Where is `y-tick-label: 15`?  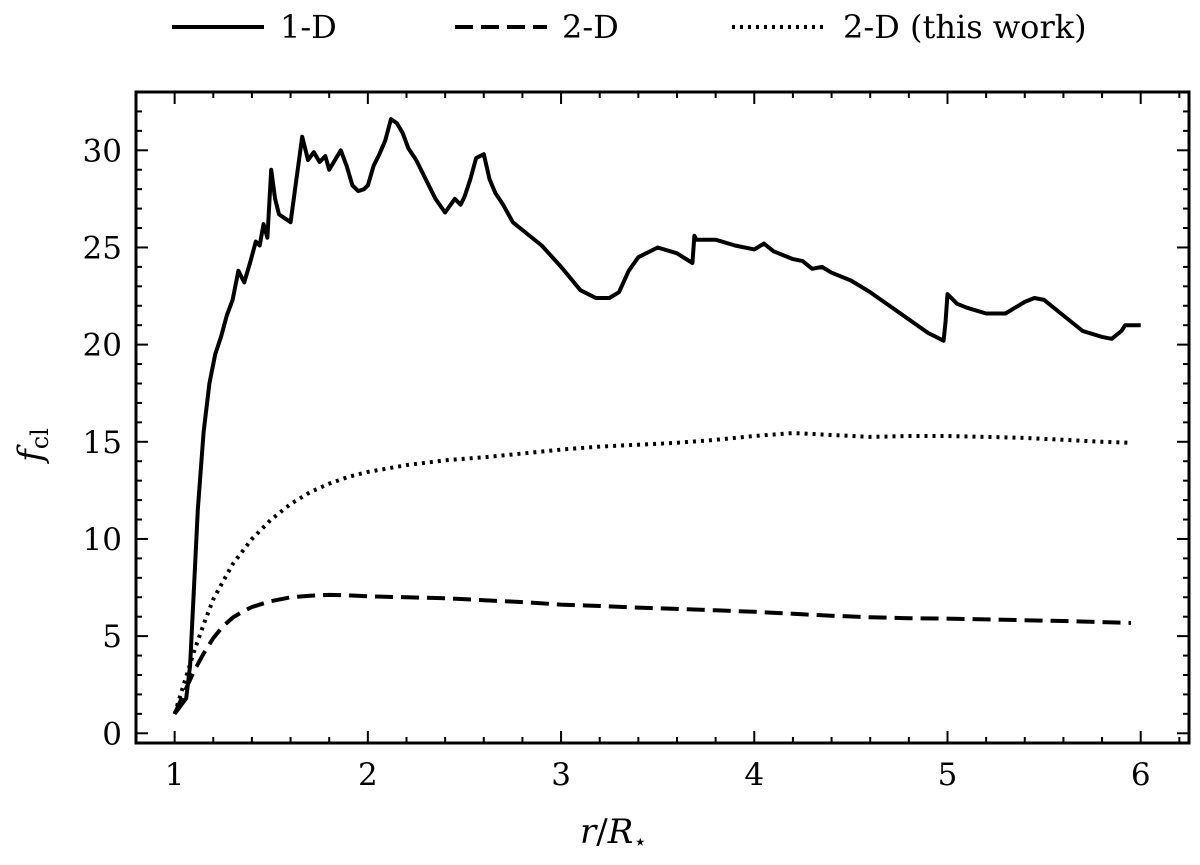
y-tick-label: 15 is located at coordinates (102, 443).